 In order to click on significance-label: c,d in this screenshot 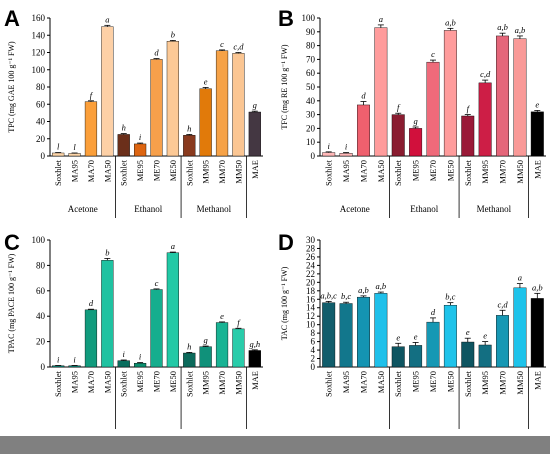, I will do `click(238, 47)`.